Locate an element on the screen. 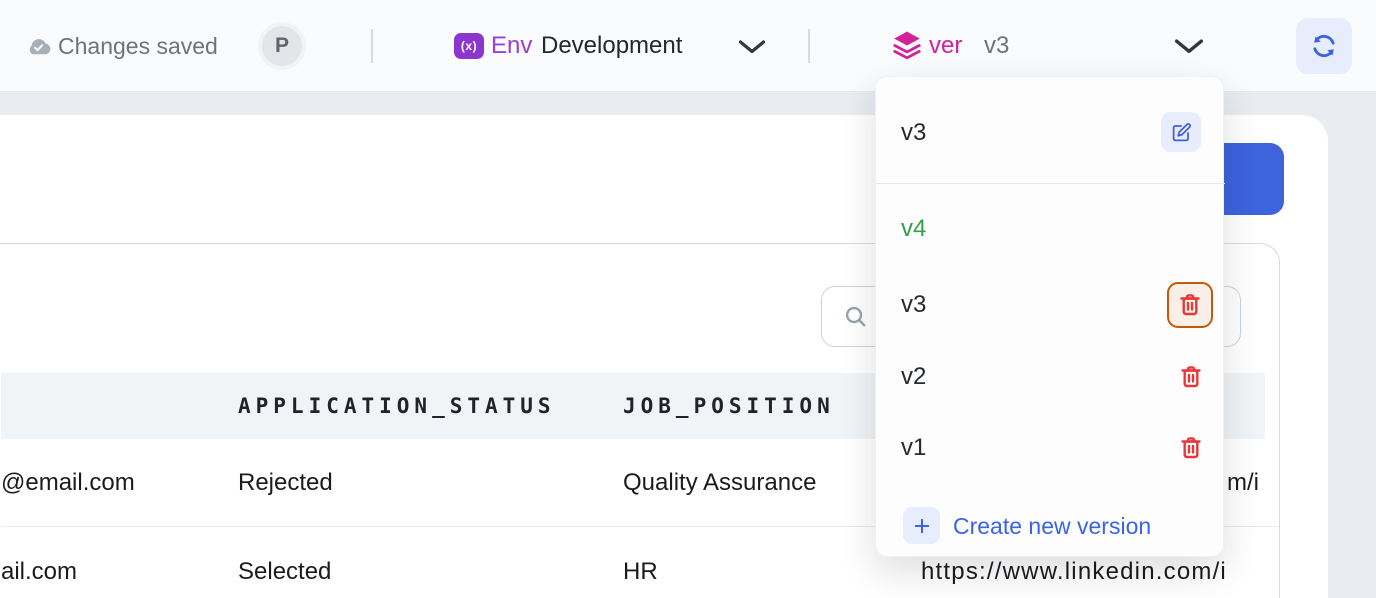 The height and width of the screenshot is (598, 1376). create-new-version-button: Create new version is located at coordinates (1050, 526).